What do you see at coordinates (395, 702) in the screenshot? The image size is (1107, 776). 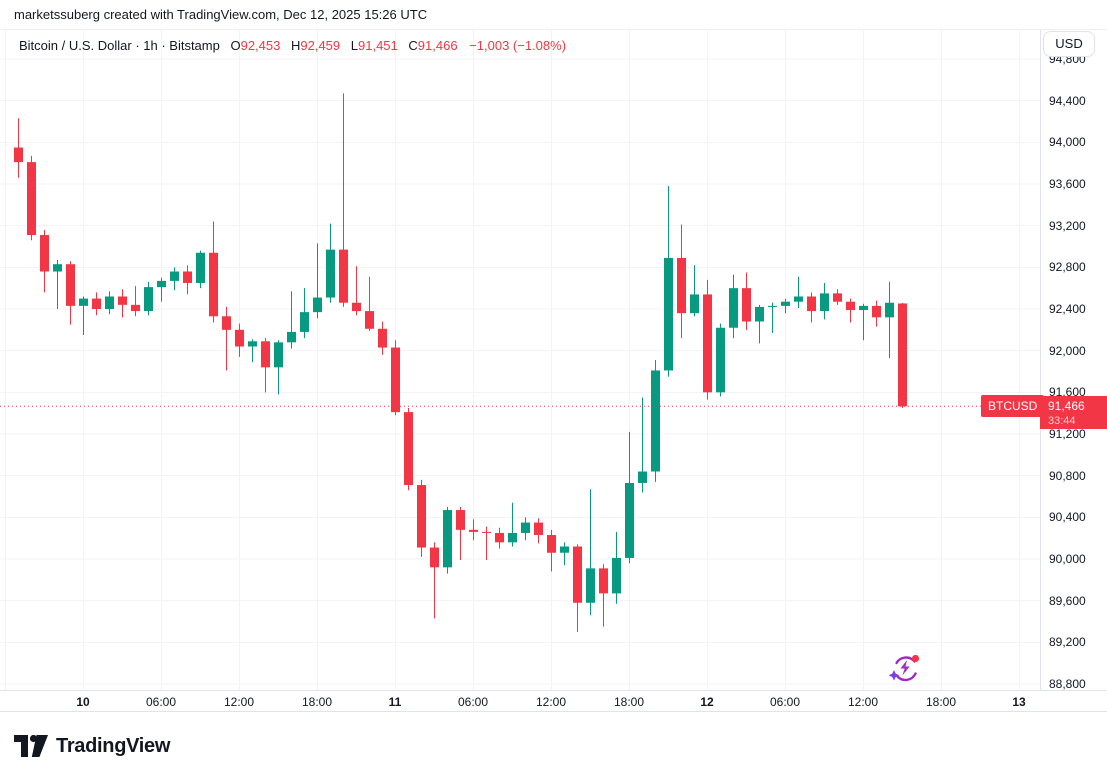 I see `time-tick-label: 11` at bounding box center [395, 702].